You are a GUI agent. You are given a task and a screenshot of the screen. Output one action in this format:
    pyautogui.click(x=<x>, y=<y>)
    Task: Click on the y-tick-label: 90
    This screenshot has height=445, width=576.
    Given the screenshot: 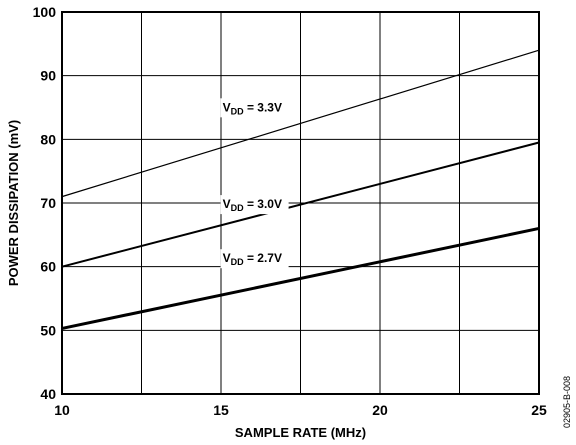 What is the action you would take?
    pyautogui.click(x=48, y=76)
    